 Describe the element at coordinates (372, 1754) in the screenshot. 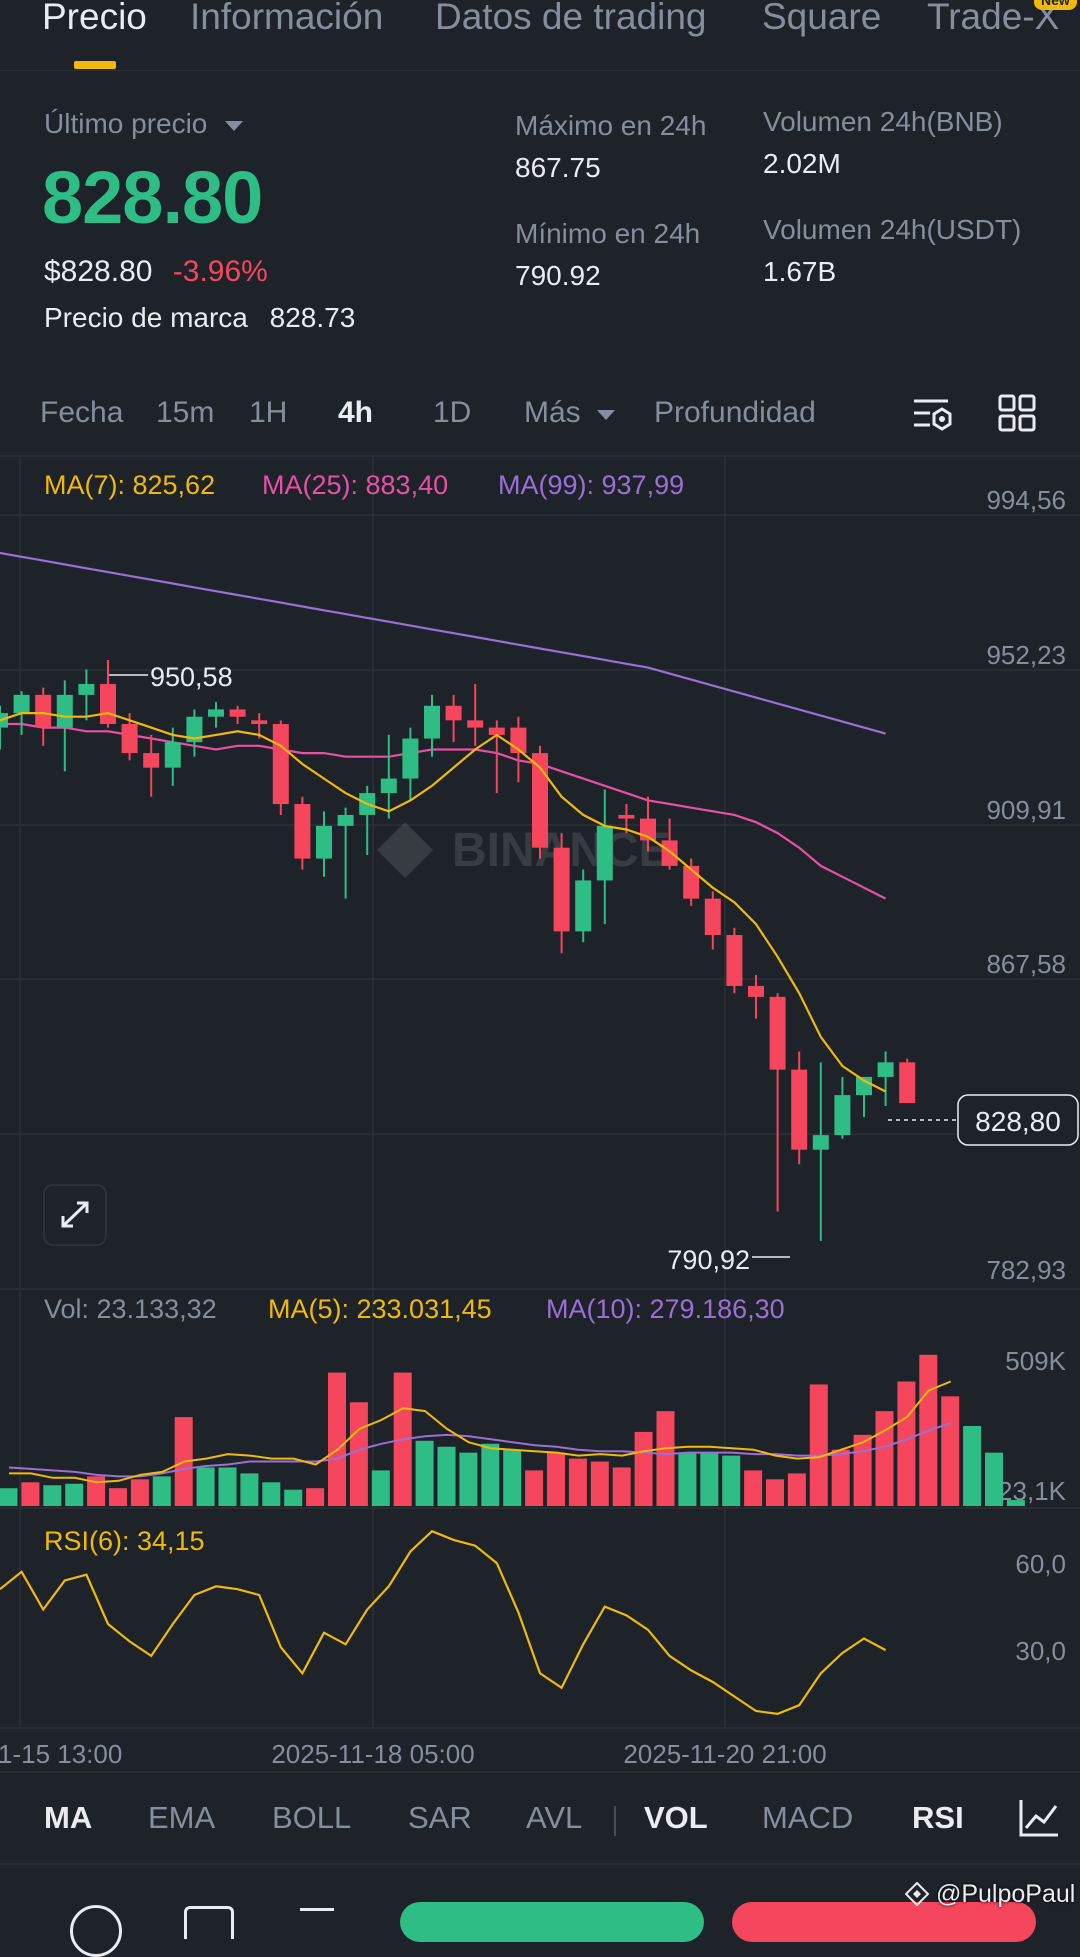

I see `x-tick-label: 2025-11-18 05:00` at that location.